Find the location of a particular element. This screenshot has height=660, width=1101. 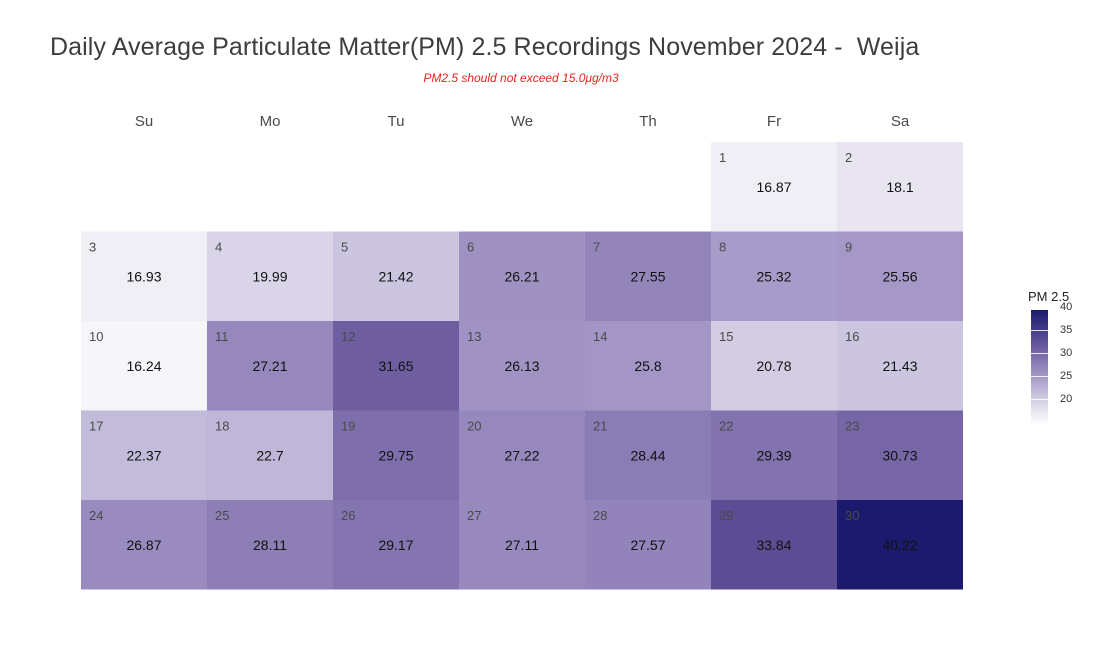

day-number-label: 30 is located at coordinates (852, 515).